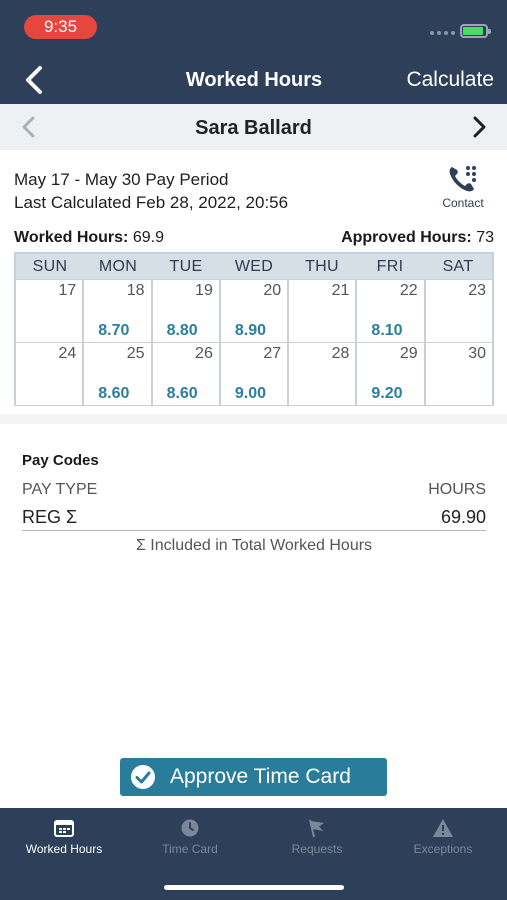  What do you see at coordinates (475, 31) in the screenshot?
I see `battery-icon` at bounding box center [475, 31].